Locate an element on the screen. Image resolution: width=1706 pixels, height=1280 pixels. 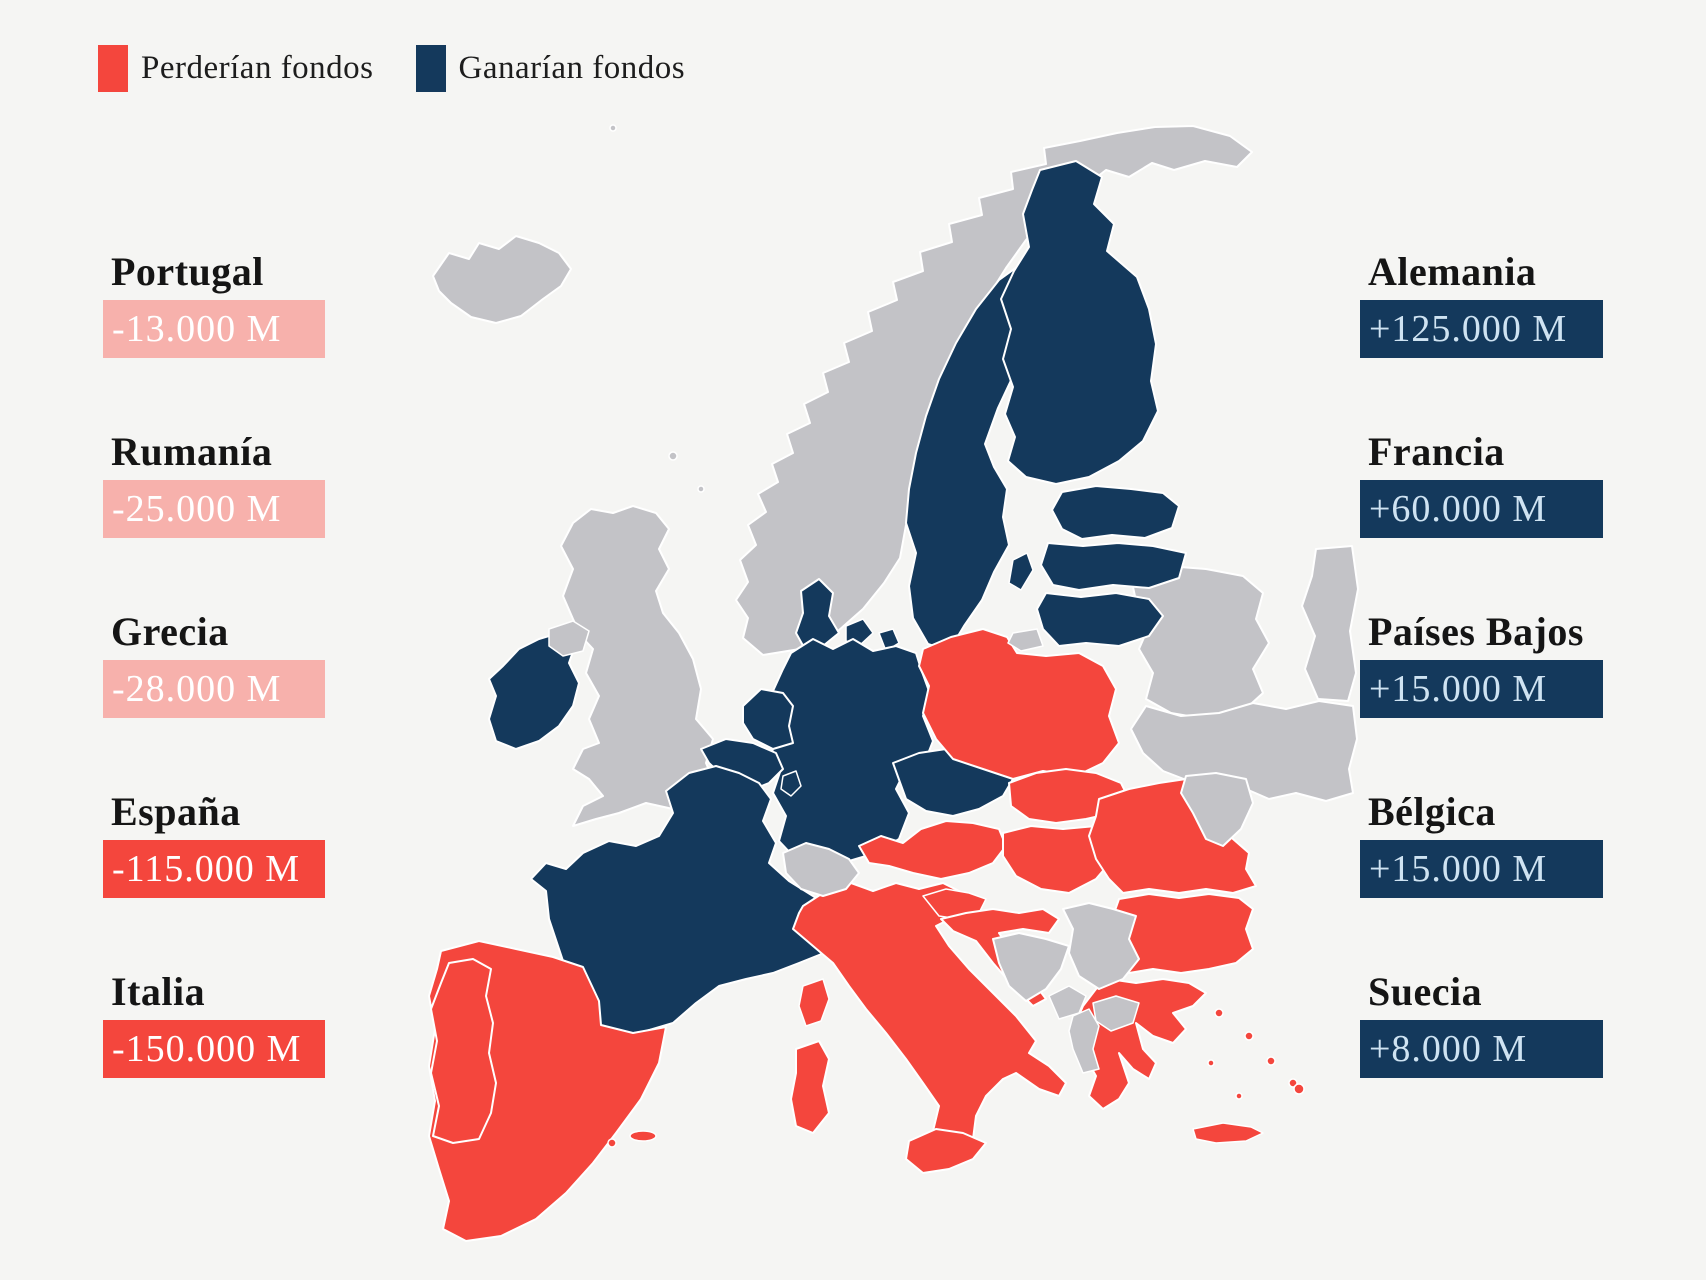
callout-espana: España -115.000 M is located at coordinates (233, 844).